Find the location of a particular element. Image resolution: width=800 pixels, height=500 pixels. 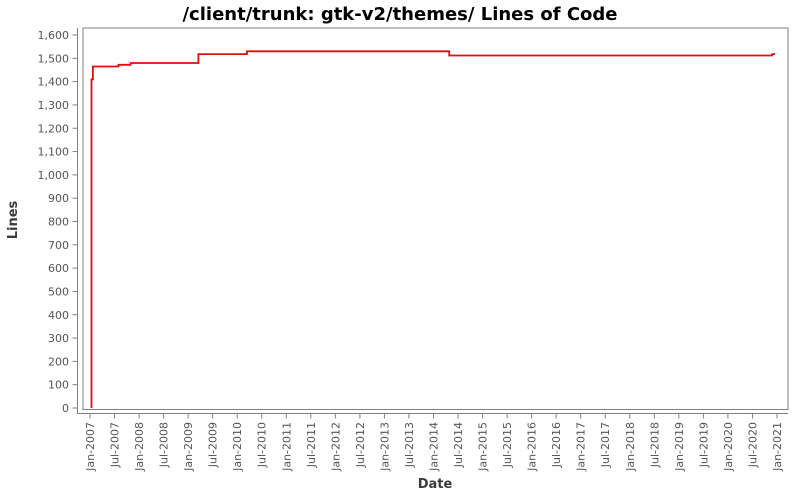

y-tick-label: 1,300 is located at coordinates (54, 105).